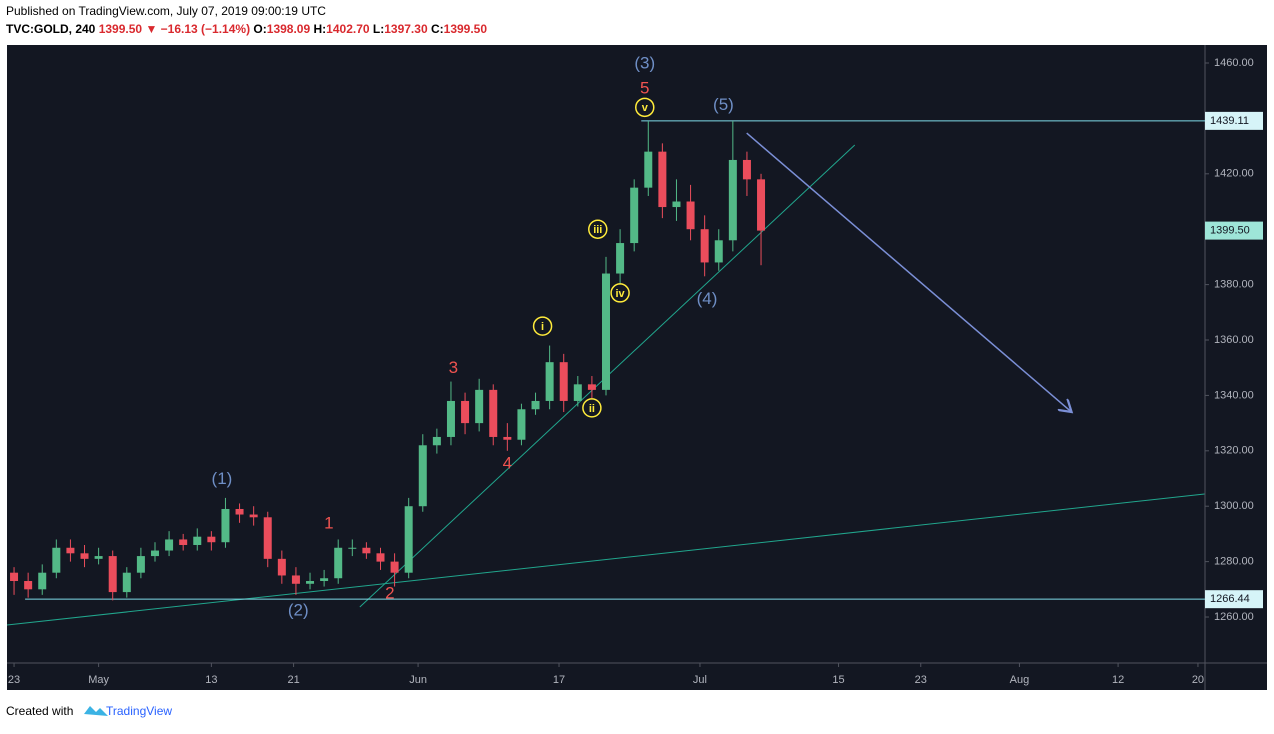 The height and width of the screenshot is (734, 1274). I want to click on current-price-label: 1399.50, so click(1230, 231).